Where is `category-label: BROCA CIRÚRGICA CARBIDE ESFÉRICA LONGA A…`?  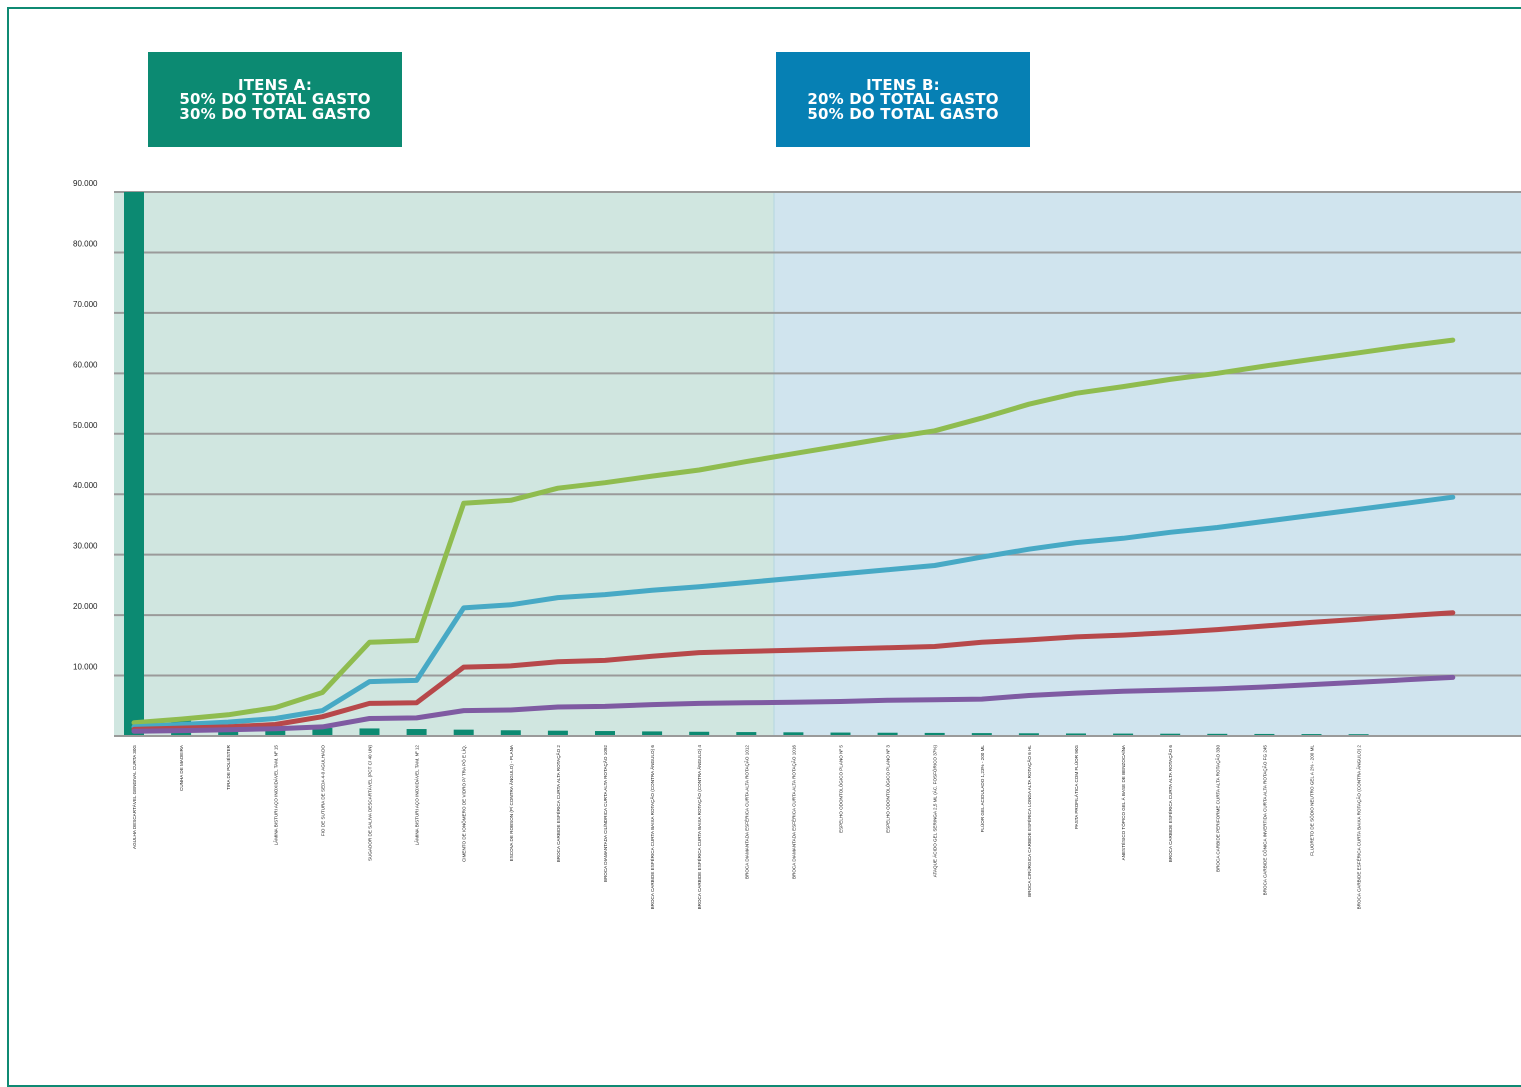 category-label: BROCA CIRÚRGICA CARBIDE ESFÉRICA LONGA A… is located at coordinates (1029, 821).